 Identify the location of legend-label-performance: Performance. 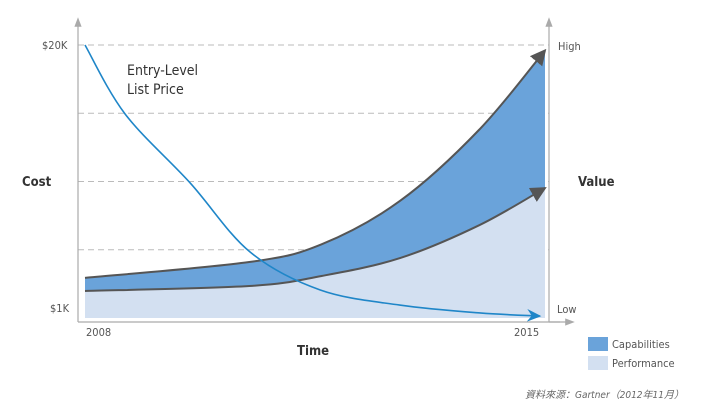
(643, 363).